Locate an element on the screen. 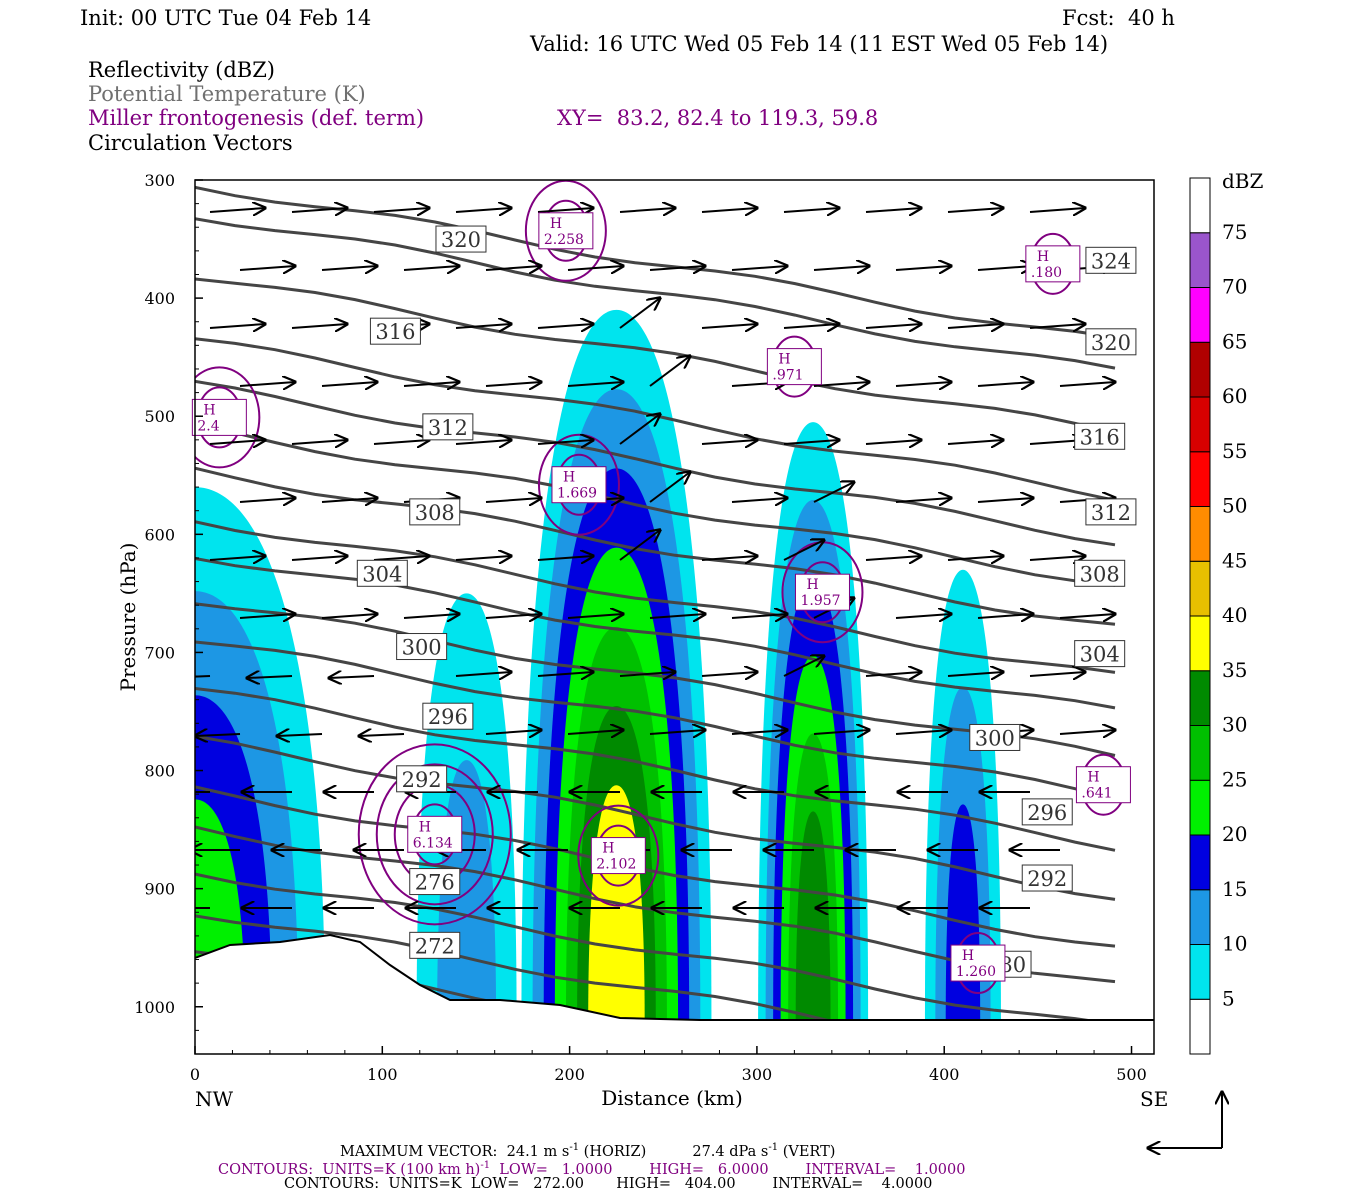  x-tick-label: 500 is located at coordinates (1131, 1074).